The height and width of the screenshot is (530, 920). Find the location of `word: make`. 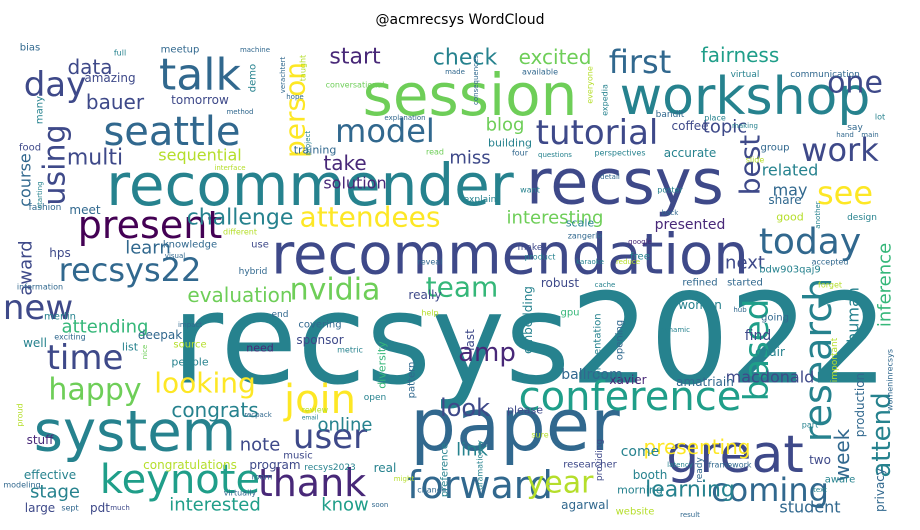

word: make is located at coordinates (530, 248).